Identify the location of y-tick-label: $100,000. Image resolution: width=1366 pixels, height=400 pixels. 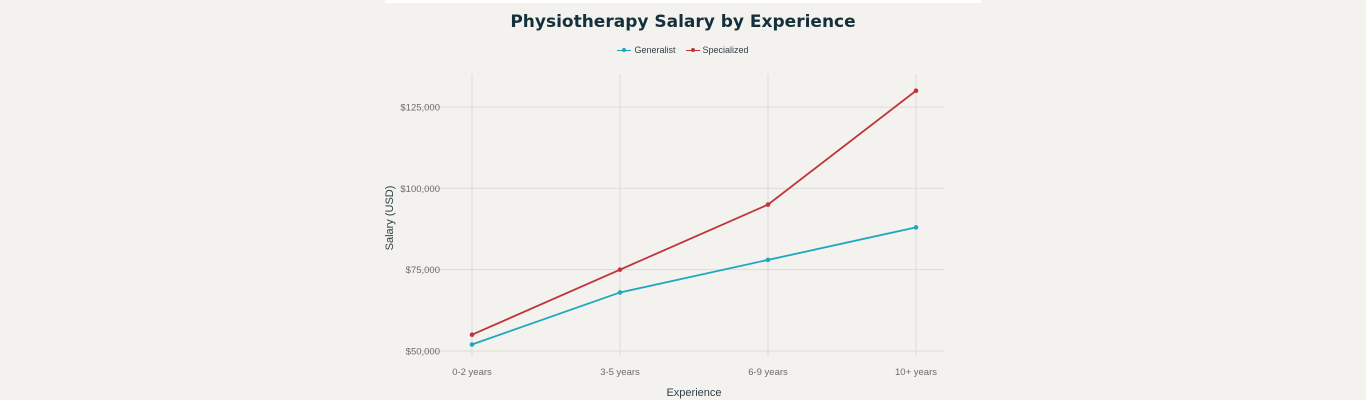
(420, 189).